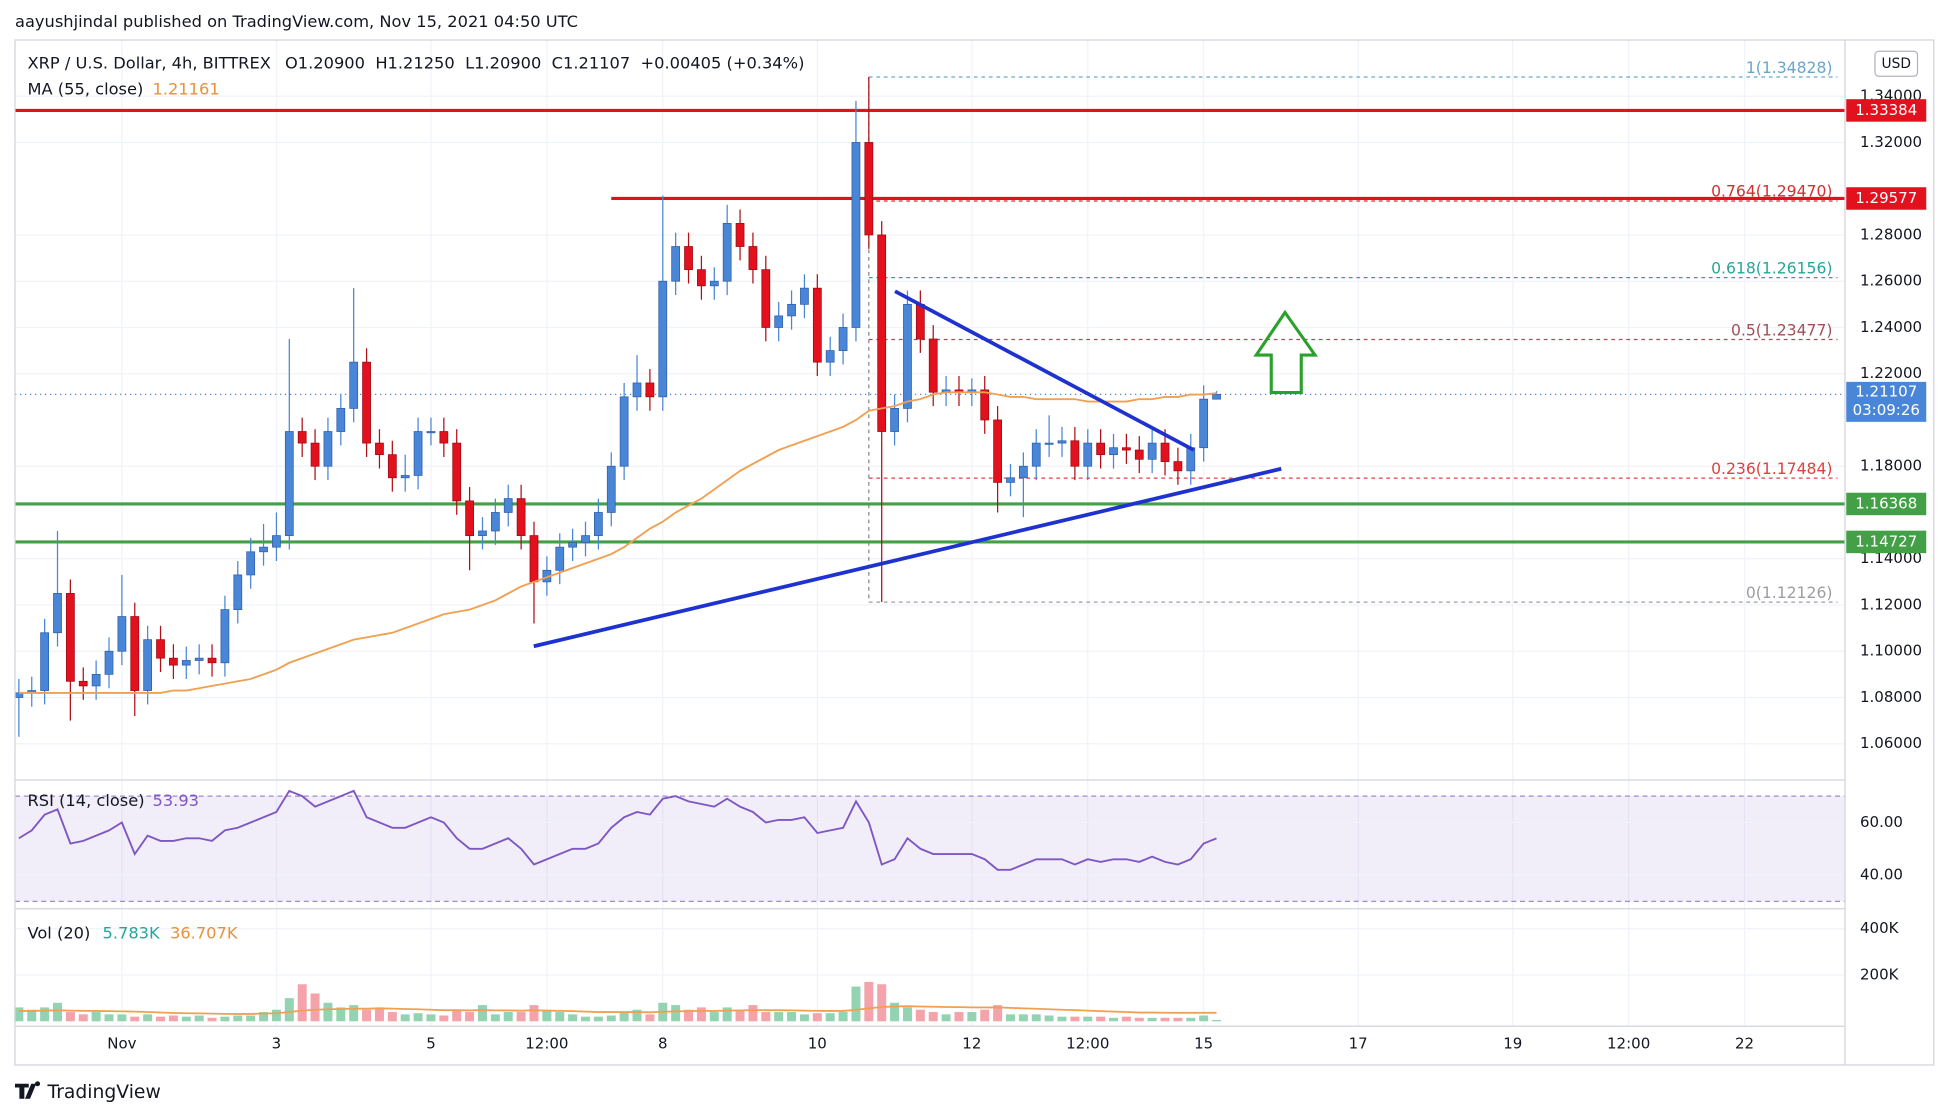 This screenshot has width=1950, height=1113. What do you see at coordinates (1891, 743) in the screenshot?
I see `y-tick-label: 1.06000` at bounding box center [1891, 743].